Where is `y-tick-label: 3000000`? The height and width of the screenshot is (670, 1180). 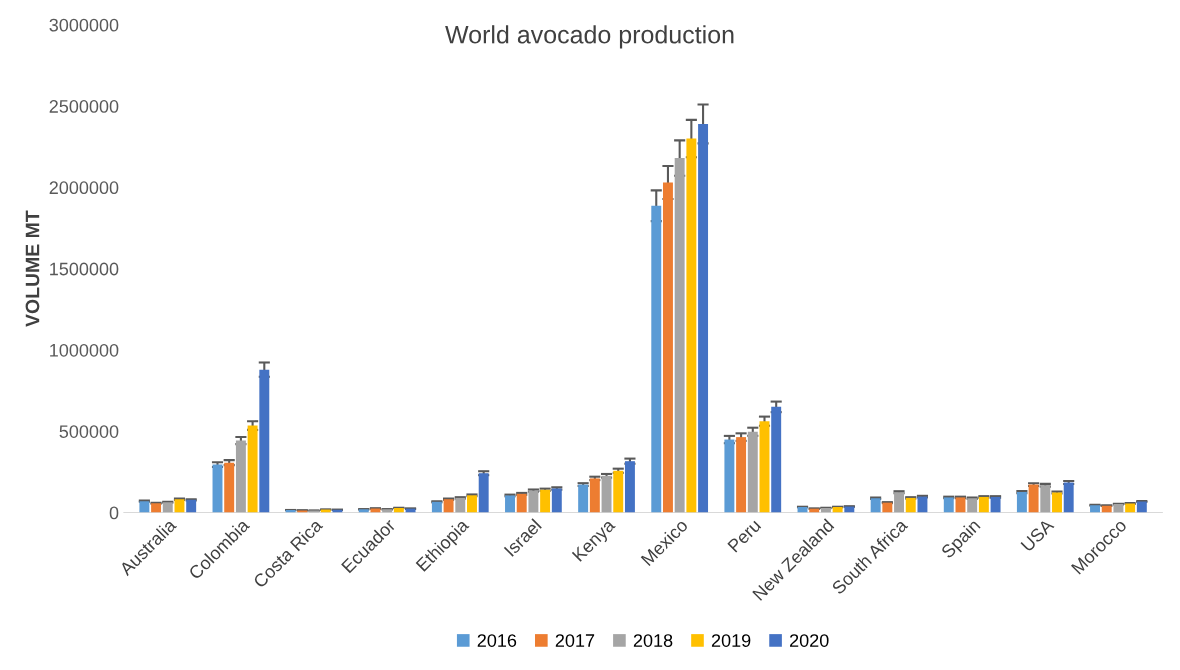
y-tick-label: 3000000 is located at coordinates (84, 25).